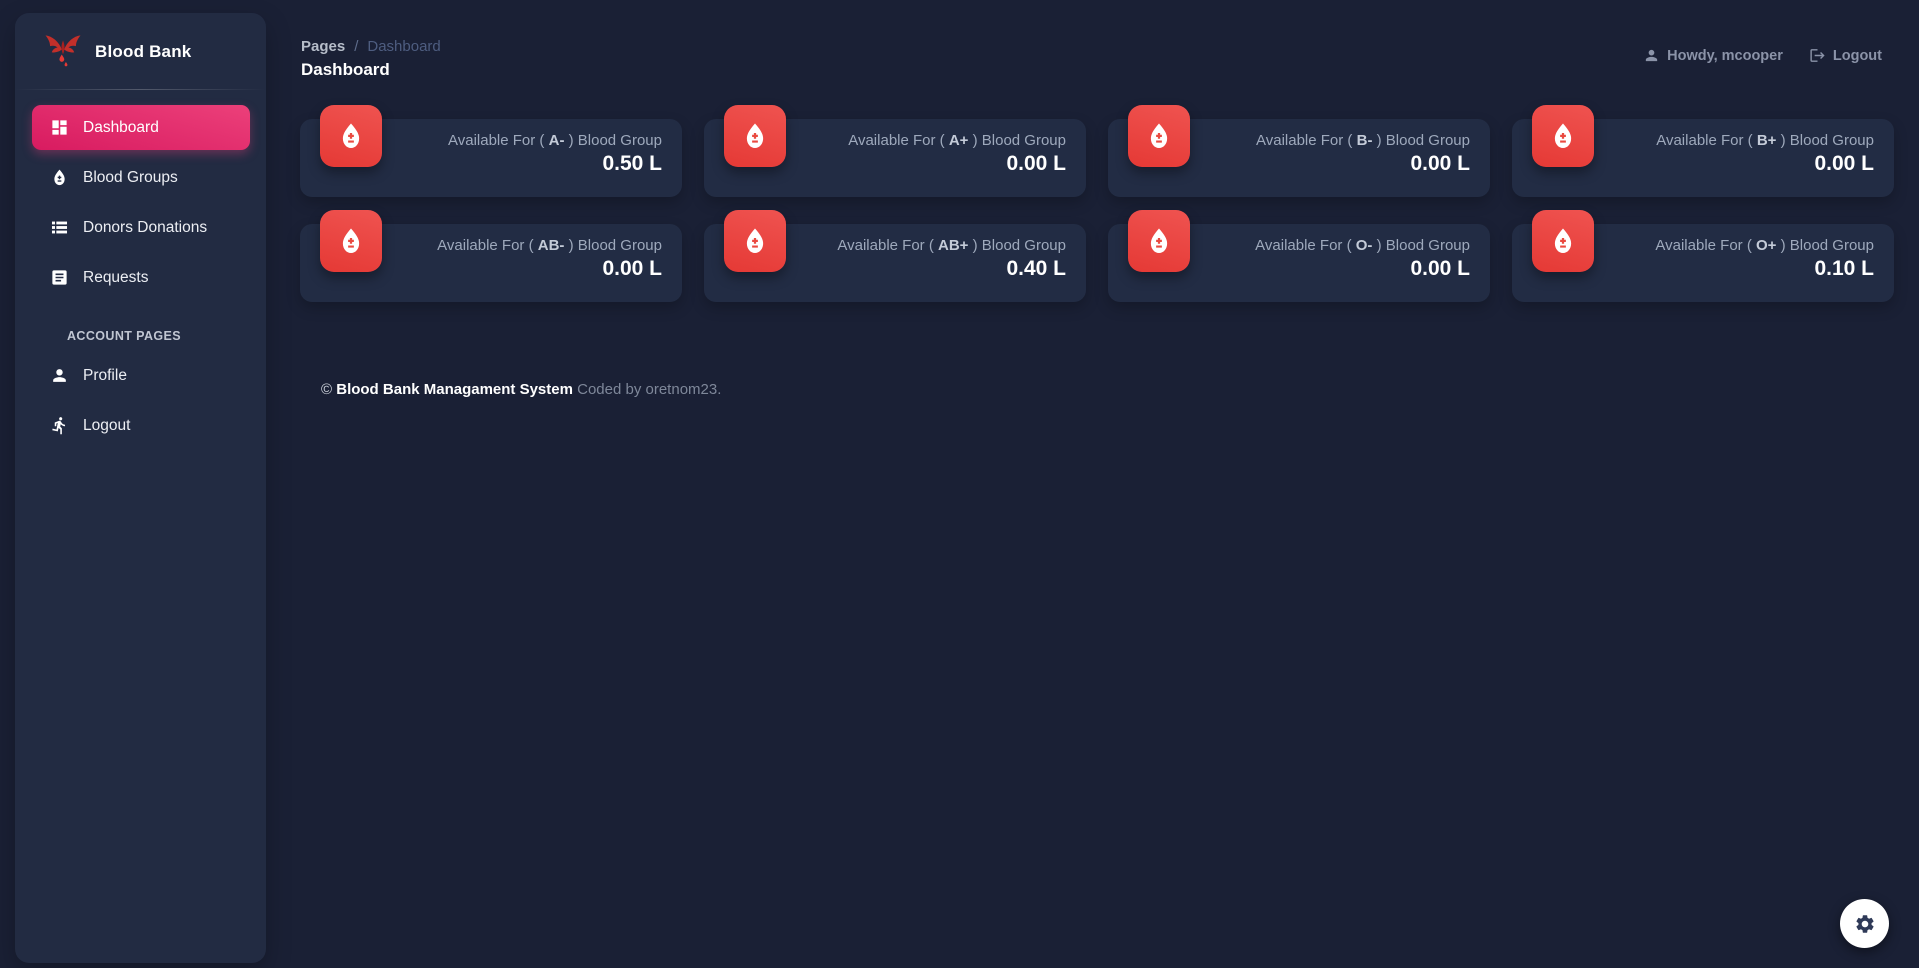  What do you see at coordinates (632, 163) in the screenshot?
I see `card-value: 0.50 L` at bounding box center [632, 163].